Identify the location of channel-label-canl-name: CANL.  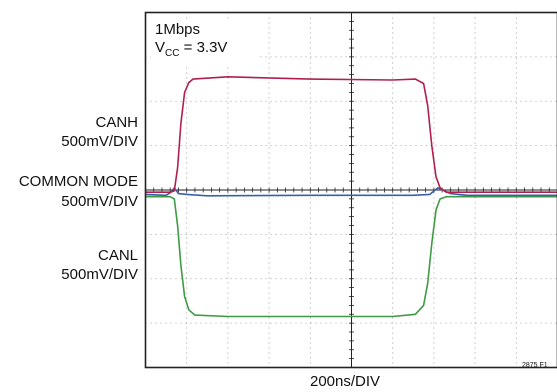
(117, 255).